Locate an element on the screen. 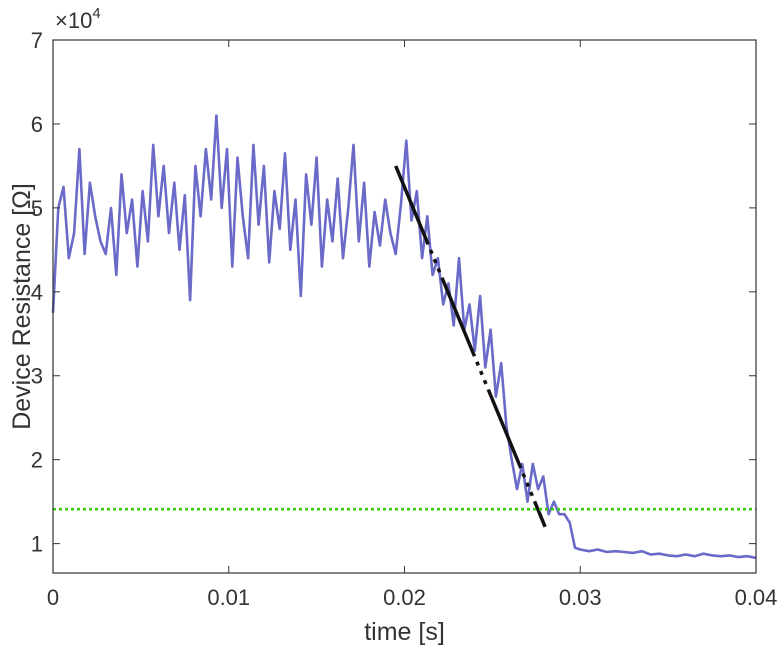 Image resolution: width=784 pixels, height=650 pixels. y-tick-label: 7 is located at coordinates (37, 40).